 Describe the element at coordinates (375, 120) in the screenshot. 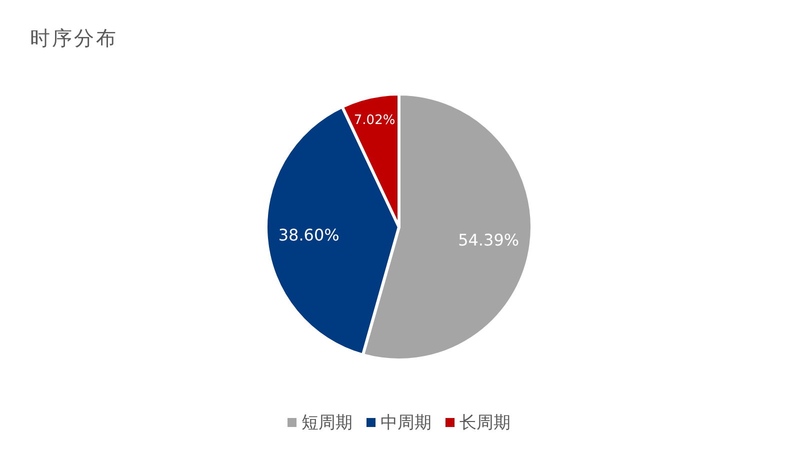

I see `data-label: 7.02%` at that location.